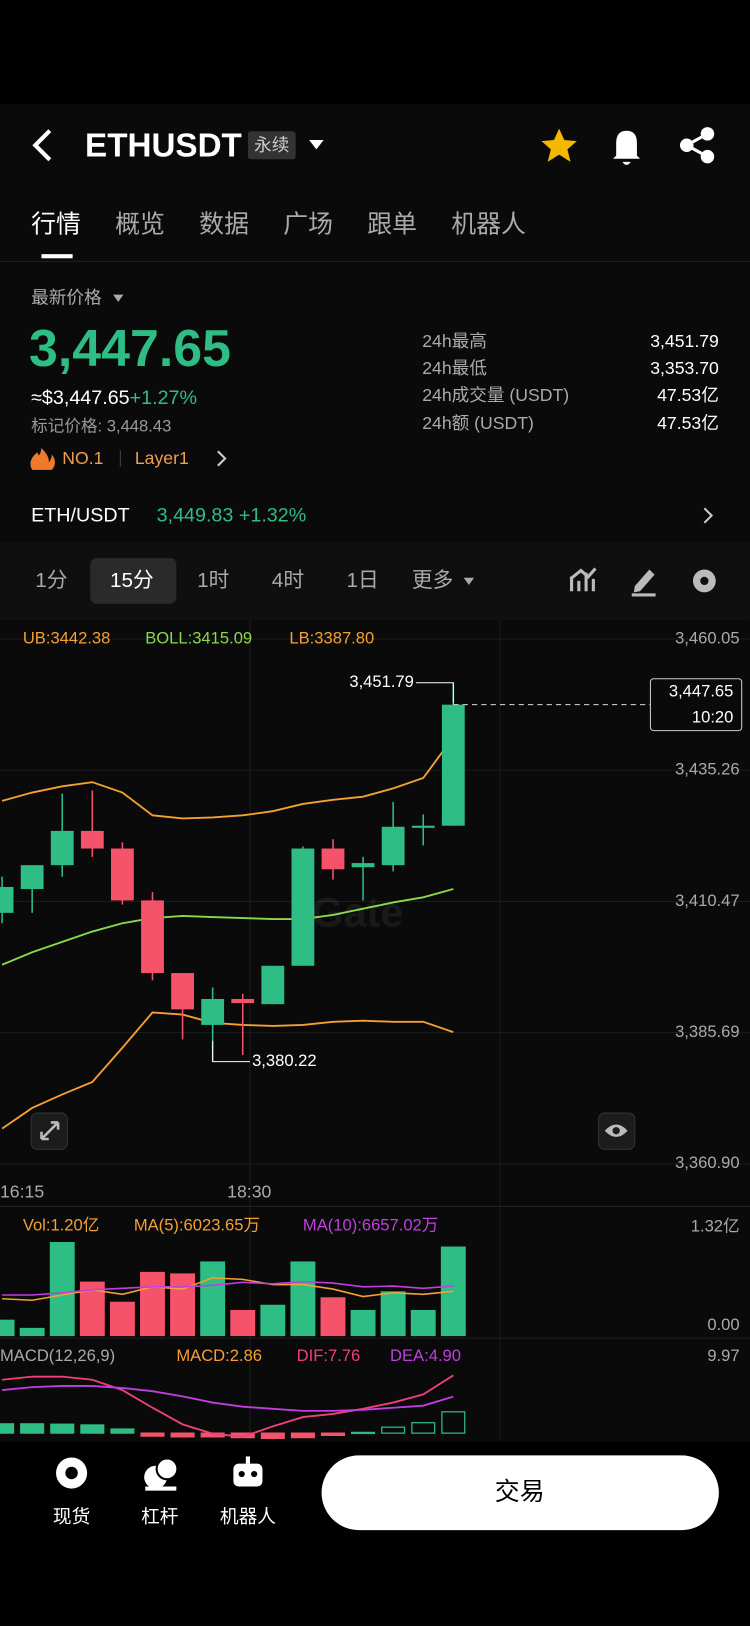 The height and width of the screenshot is (1626, 750). I want to click on interval: 更多, so click(432, 581).